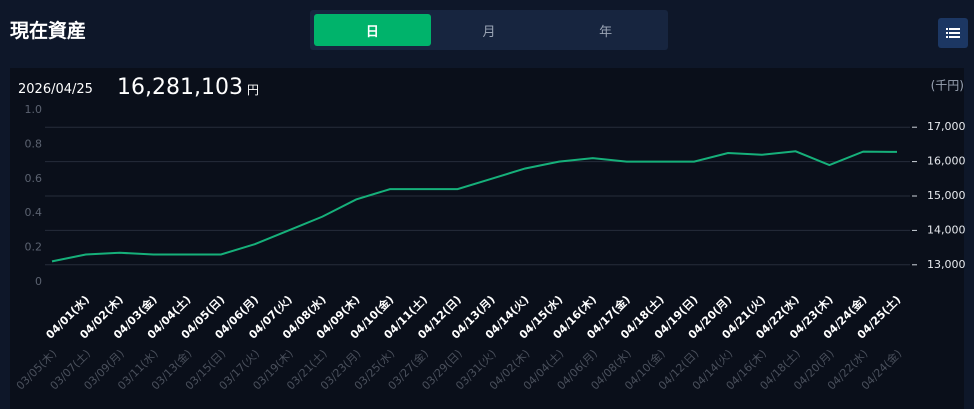 Image resolution: width=974 pixels, height=409 pixels. I want to click on summary-amount: 16,281,103 円, so click(188, 87).